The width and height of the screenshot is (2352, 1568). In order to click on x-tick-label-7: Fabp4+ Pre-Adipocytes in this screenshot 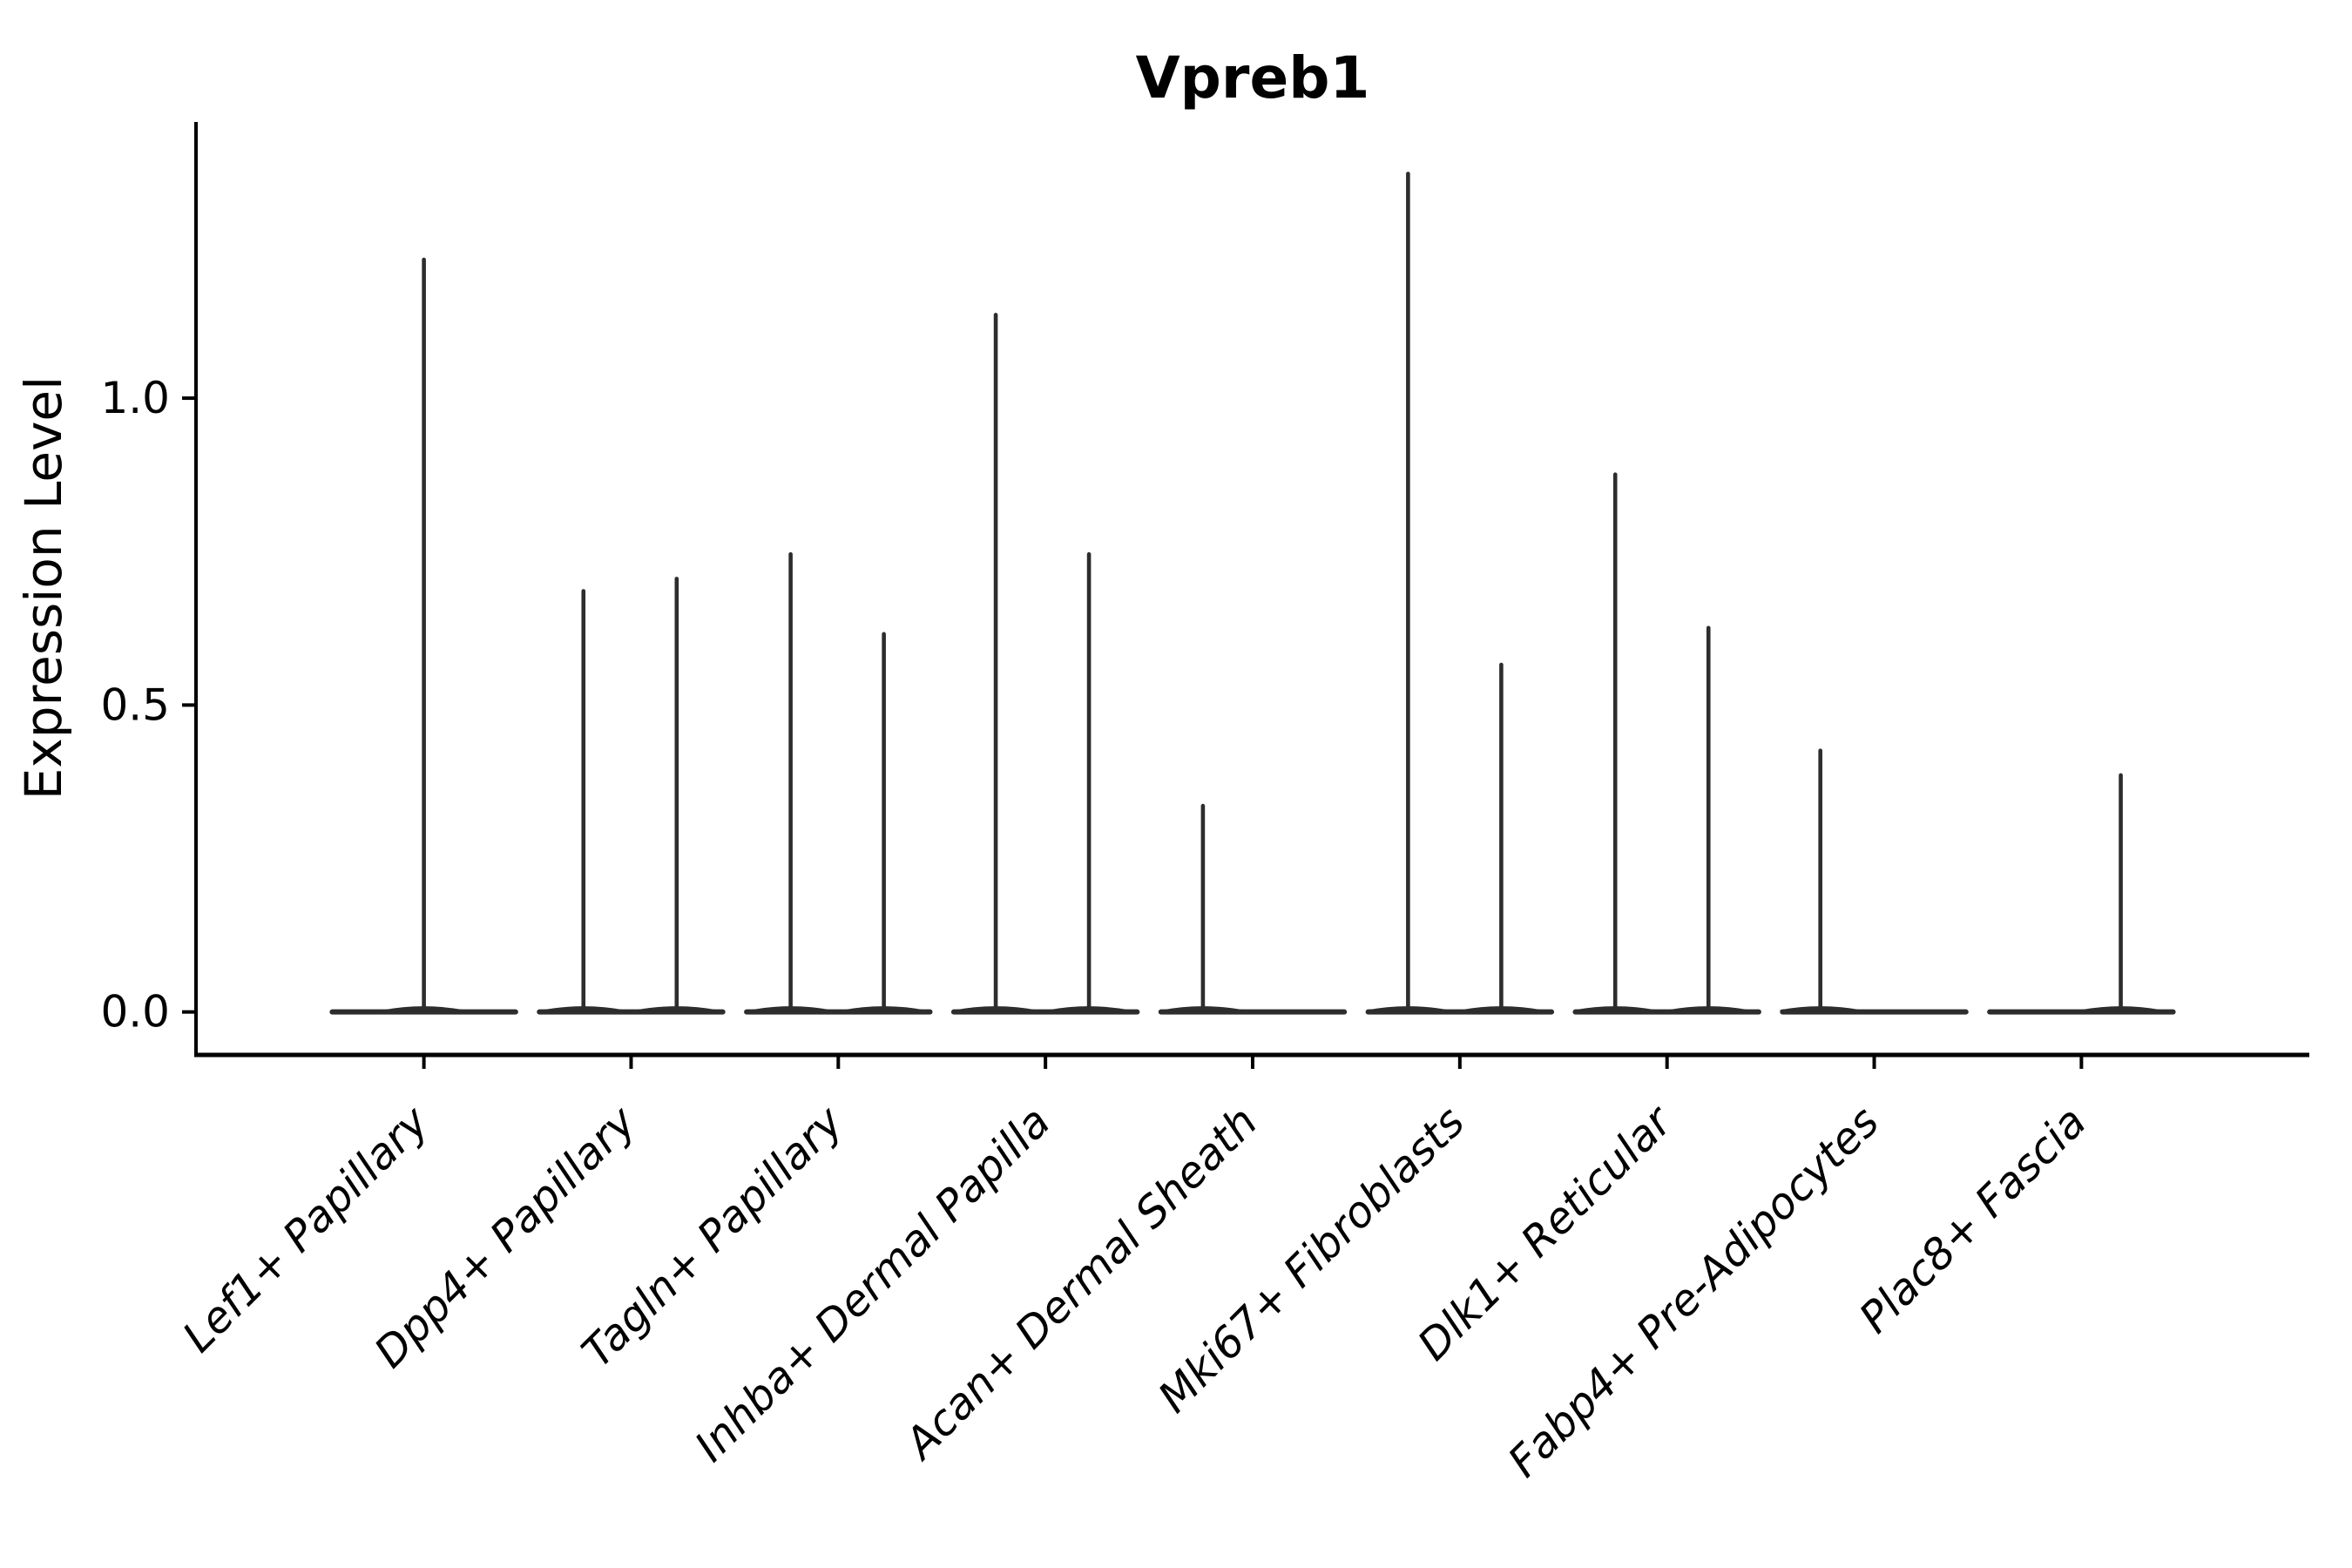, I will do `click(1694, 1292)`.